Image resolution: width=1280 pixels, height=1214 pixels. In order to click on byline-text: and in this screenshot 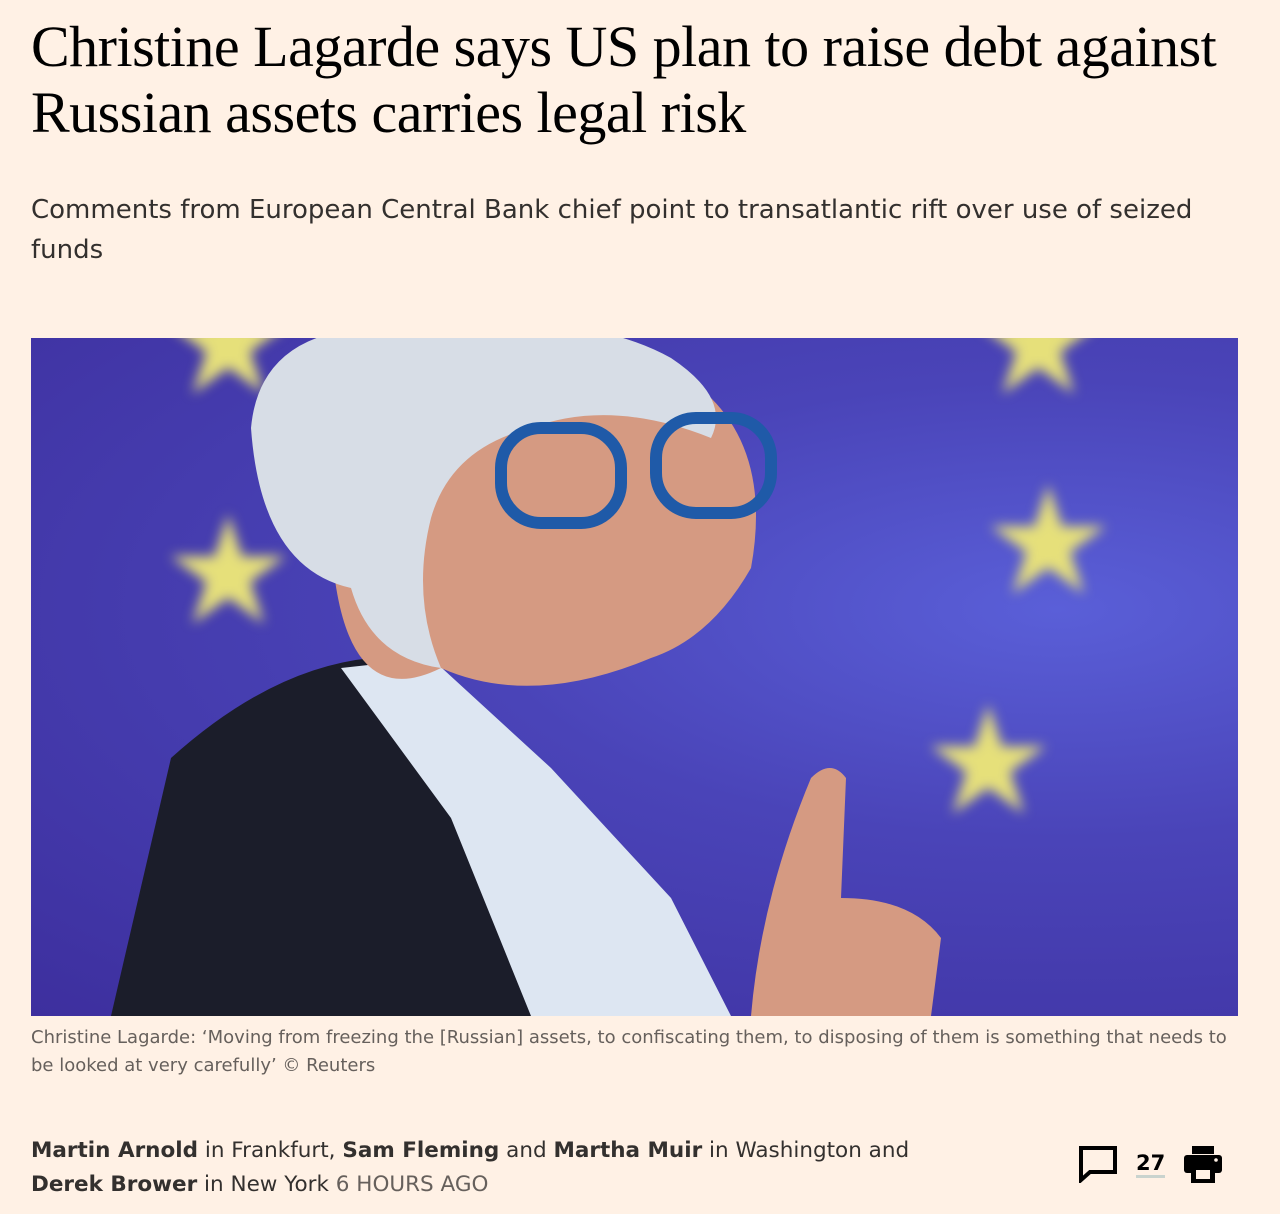, I will do `click(526, 1150)`.